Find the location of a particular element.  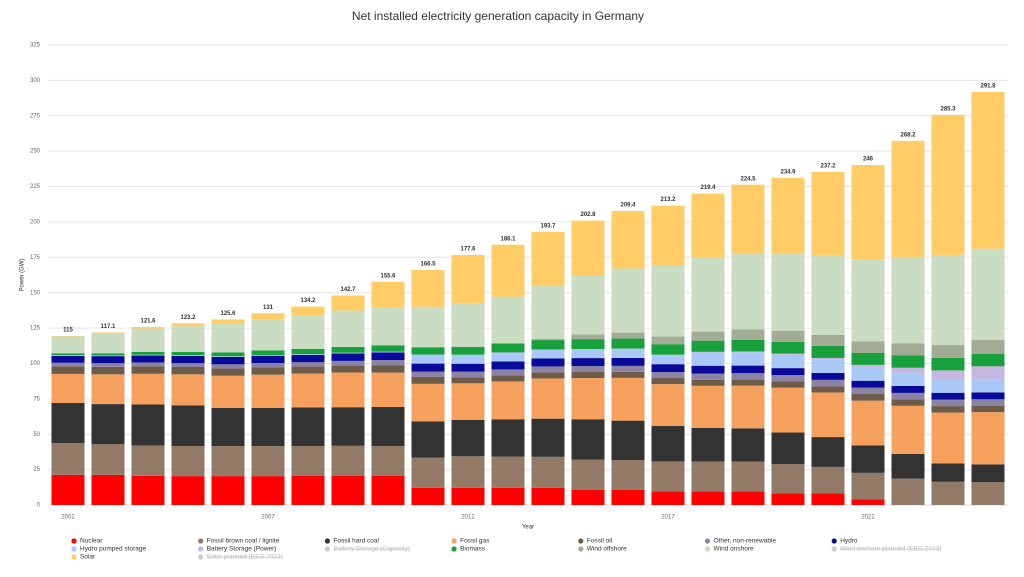

legend-label: Wind offshore is located at coordinates (607, 549).